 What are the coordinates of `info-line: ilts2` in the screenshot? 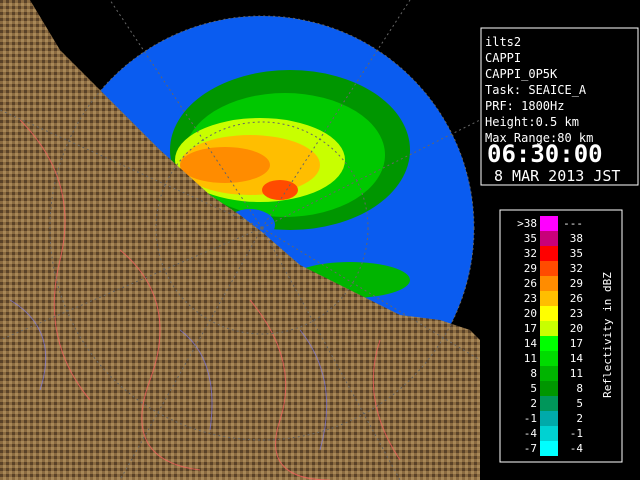 It's located at (503, 42).